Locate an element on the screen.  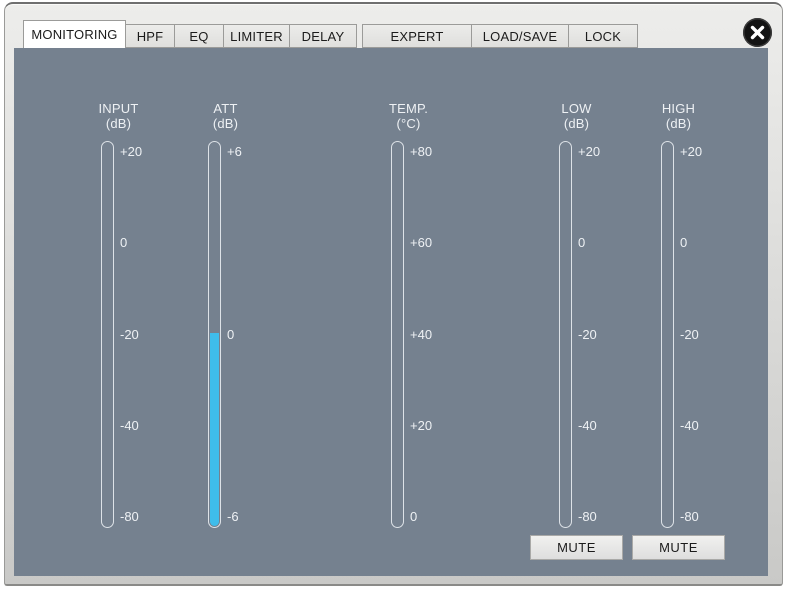
high-meter-scale: +20 0 -20 -40 -80 is located at coordinates (700, 334).